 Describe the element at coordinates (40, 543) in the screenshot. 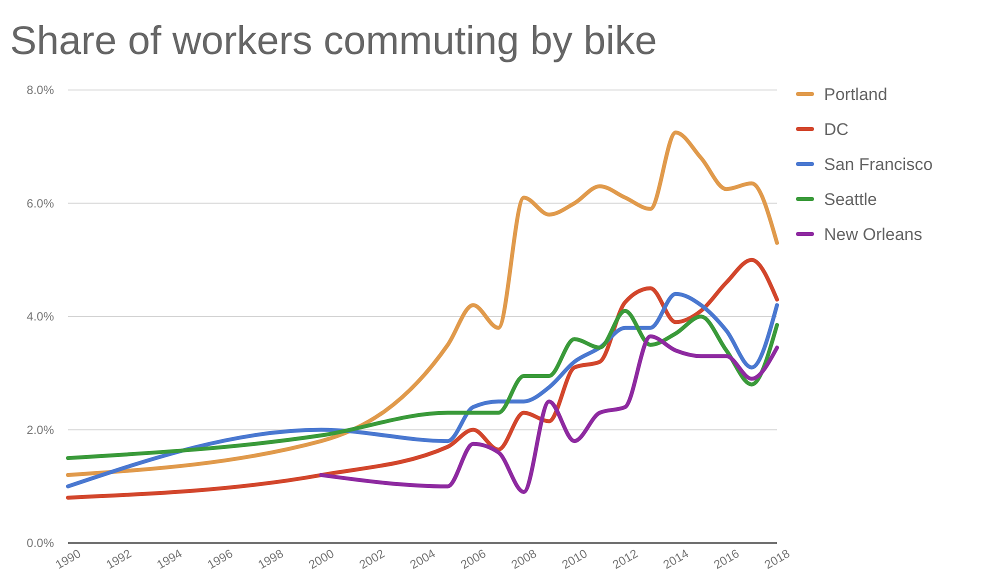

I see `y-tick-label: 0.0%` at that location.